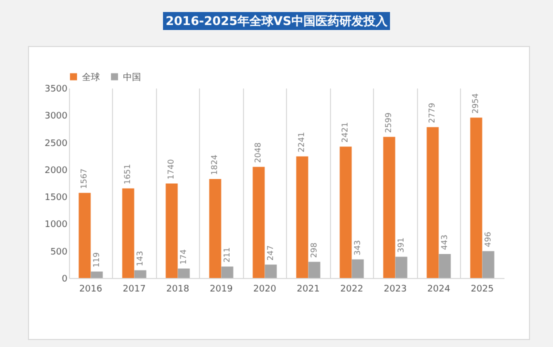 The height and width of the screenshot is (347, 553). What do you see at coordinates (308, 289) in the screenshot?
I see `x-tick-label: 2021` at bounding box center [308, 289].